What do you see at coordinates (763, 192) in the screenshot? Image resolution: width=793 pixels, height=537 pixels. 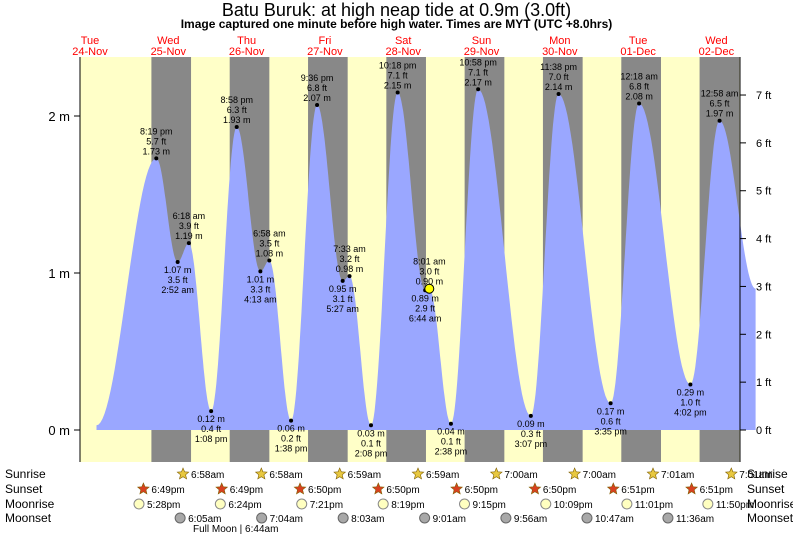 I see `right-axis-tick-label: 5 ft` at bounding box center [763, 192].